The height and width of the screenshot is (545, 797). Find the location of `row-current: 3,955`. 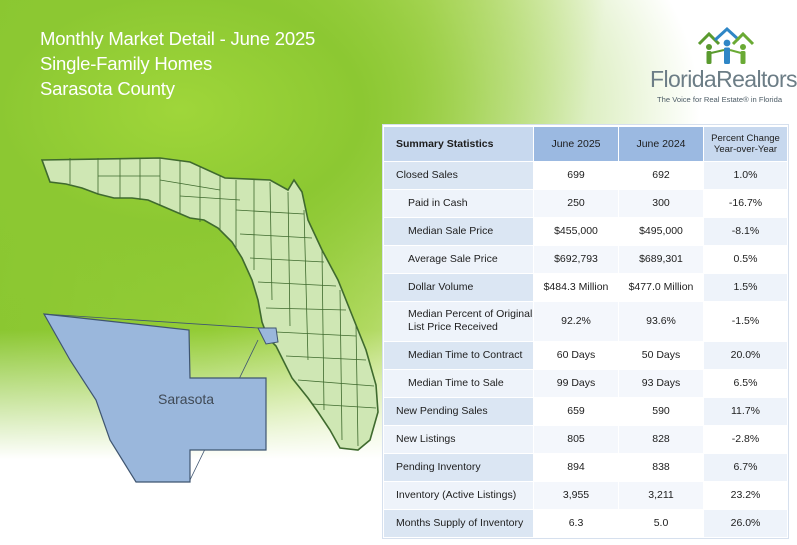

row-current: 3,955 is located at coordinates (576, 495).